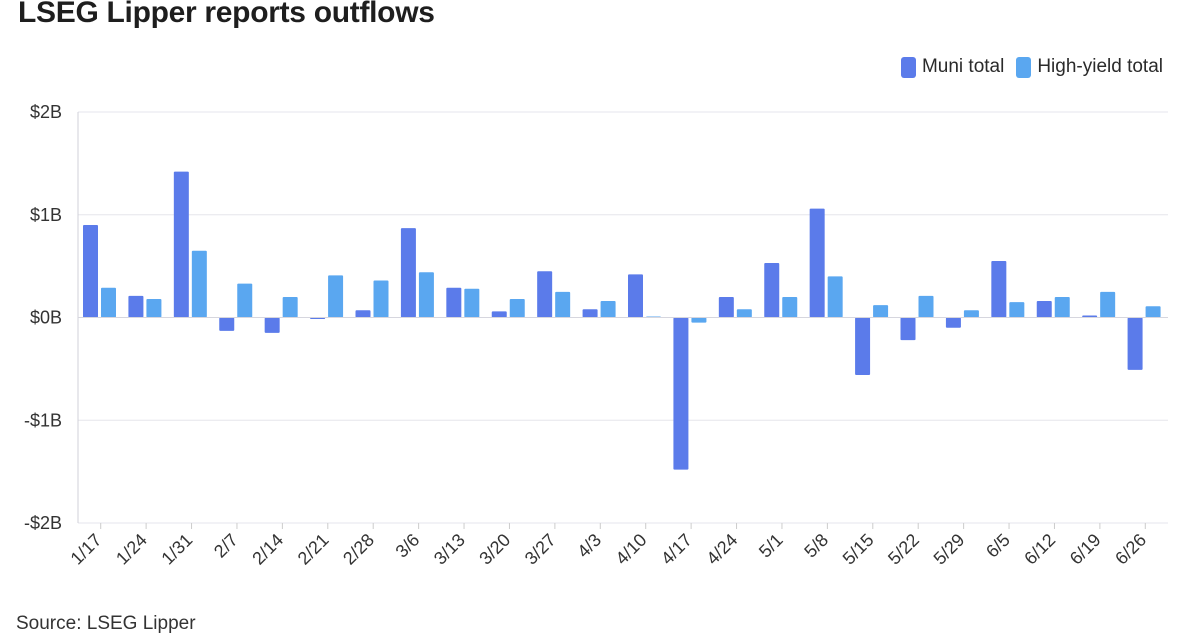  What do you see at coordinates (1039, 549) in the screenshot?
I see `x-tick-label: 6/12` at bounding box center [1039, 549].